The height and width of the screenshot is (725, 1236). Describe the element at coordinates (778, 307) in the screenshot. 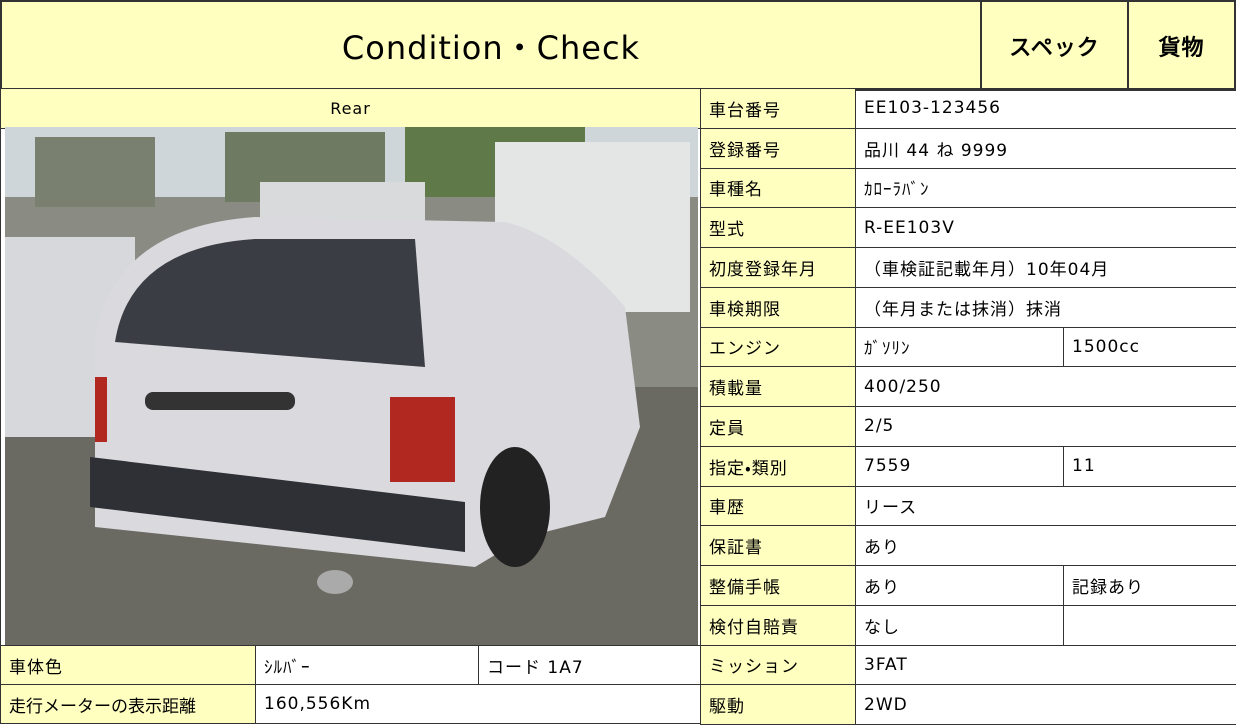

I see `label: 車検期限` at that location.